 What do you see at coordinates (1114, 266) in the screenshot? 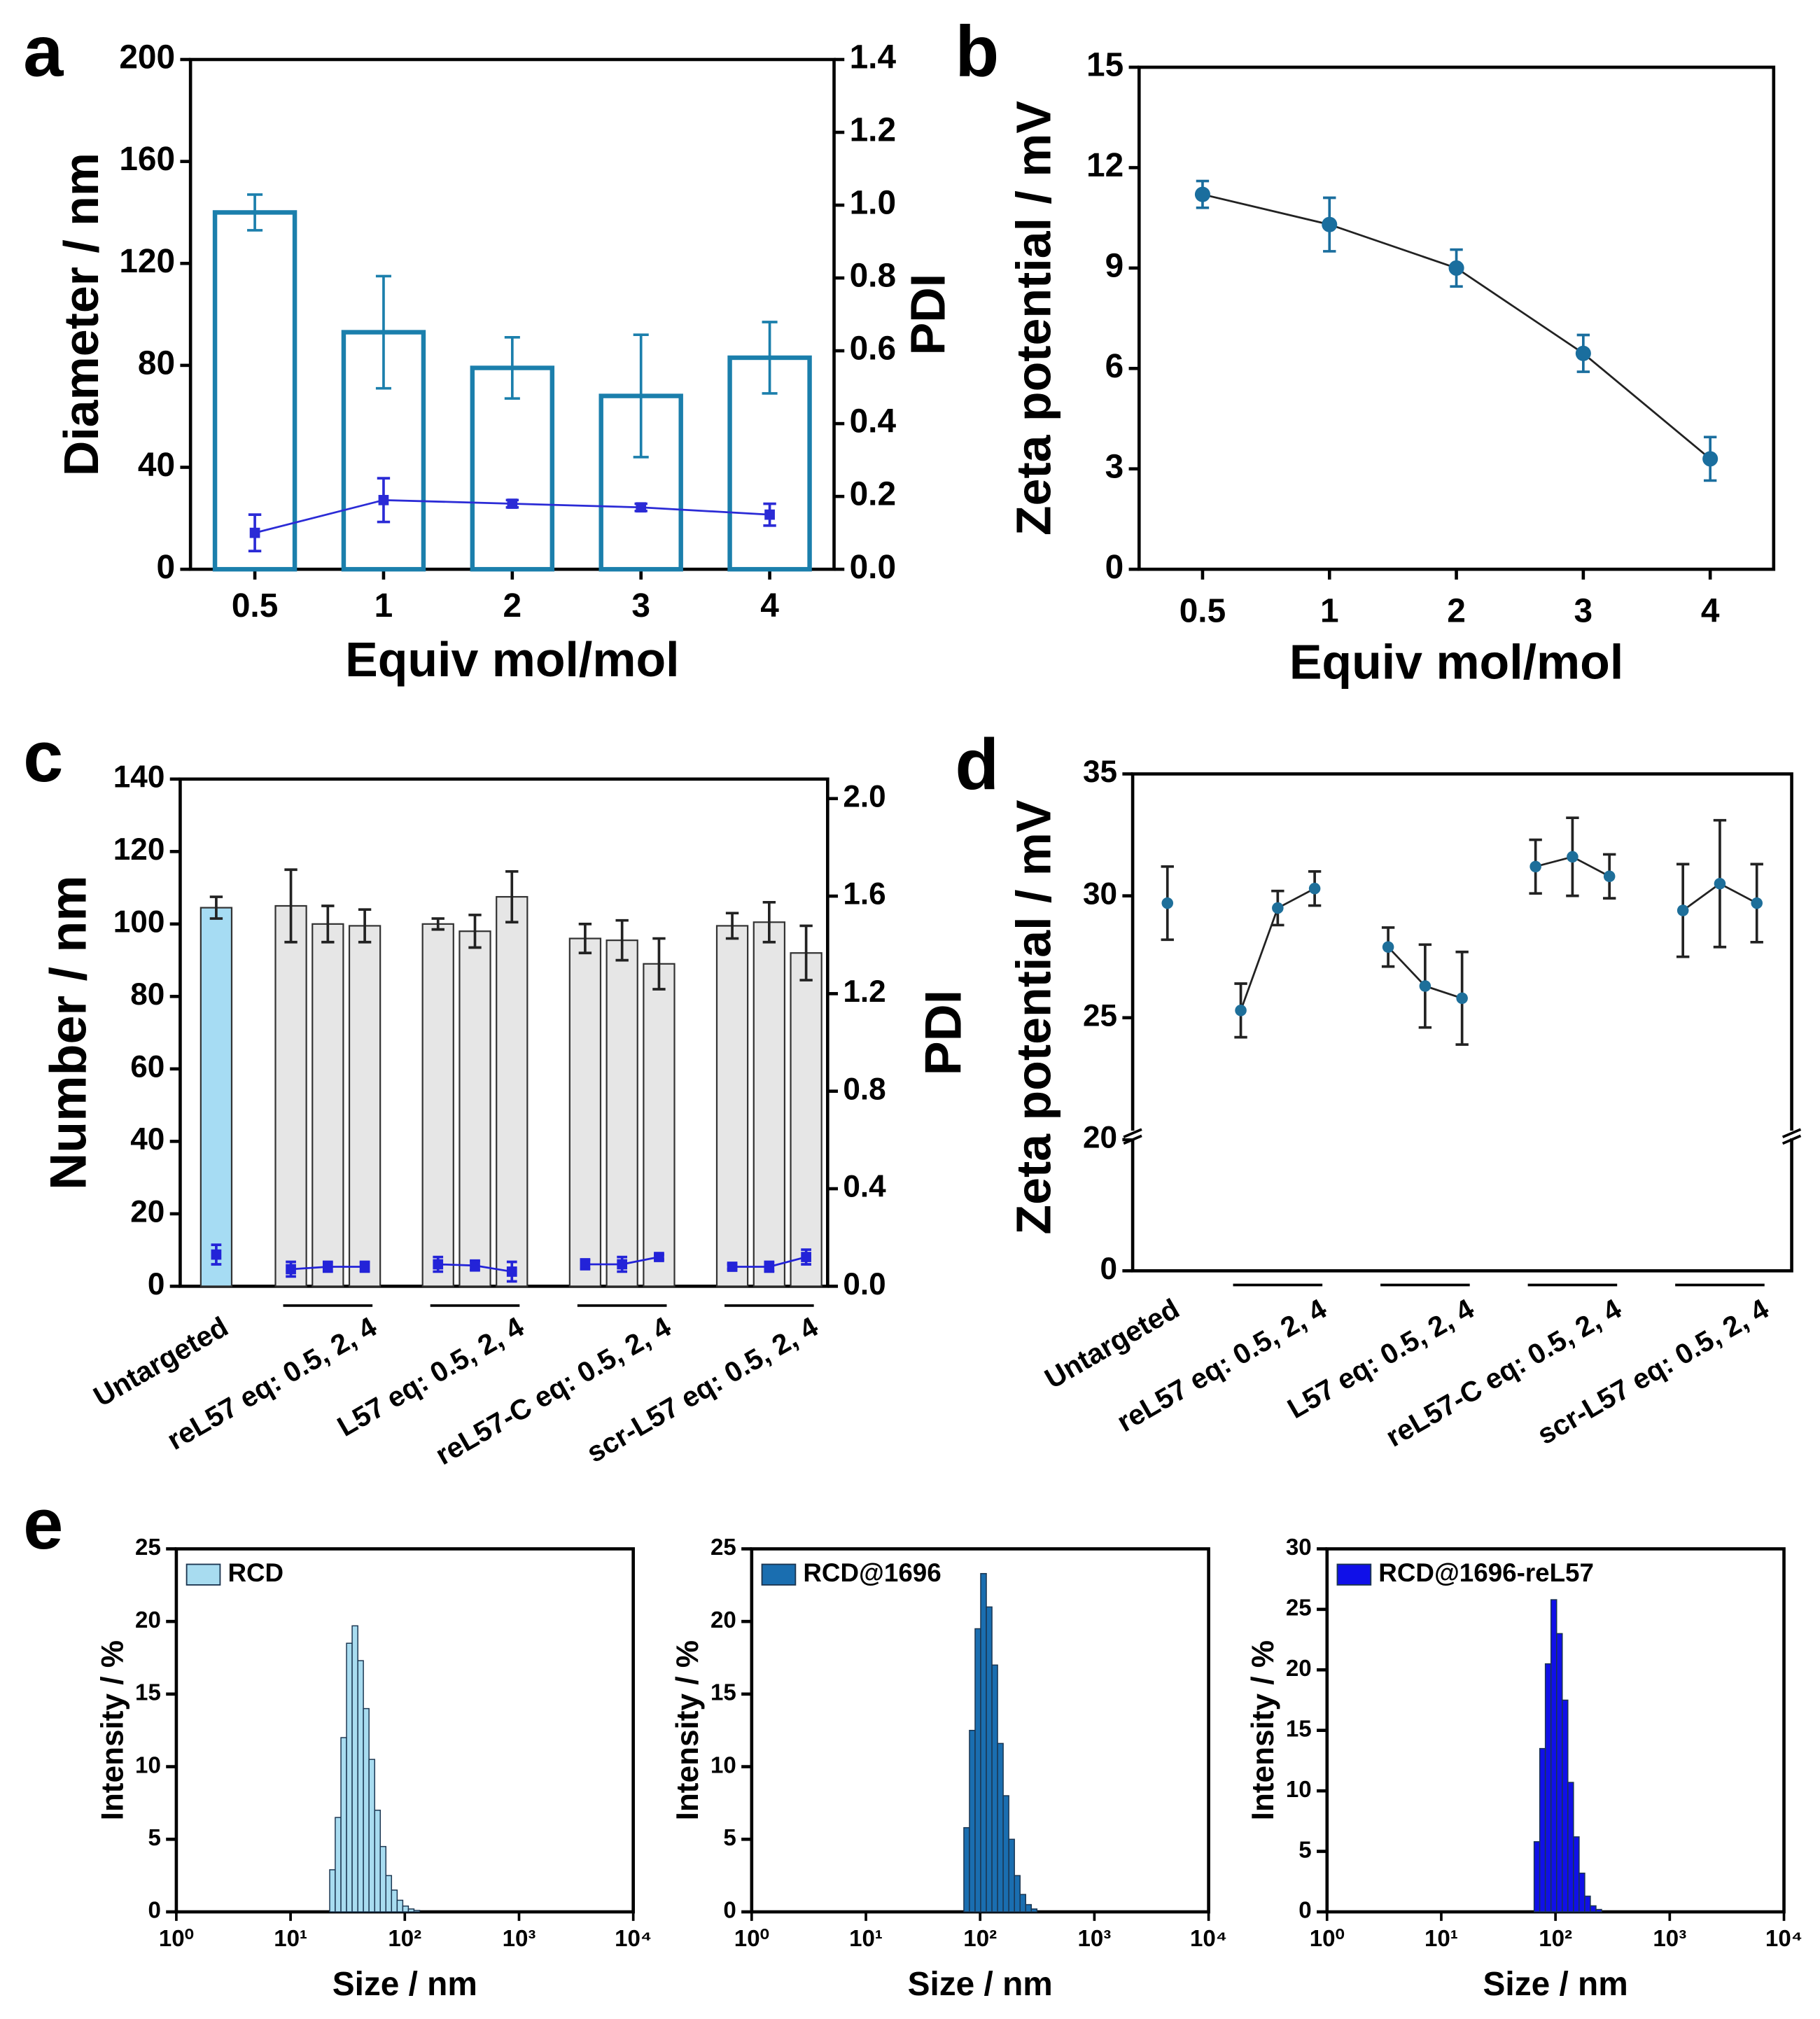
I see `y-tick-label: 9` at bounding box center [1114, 266].